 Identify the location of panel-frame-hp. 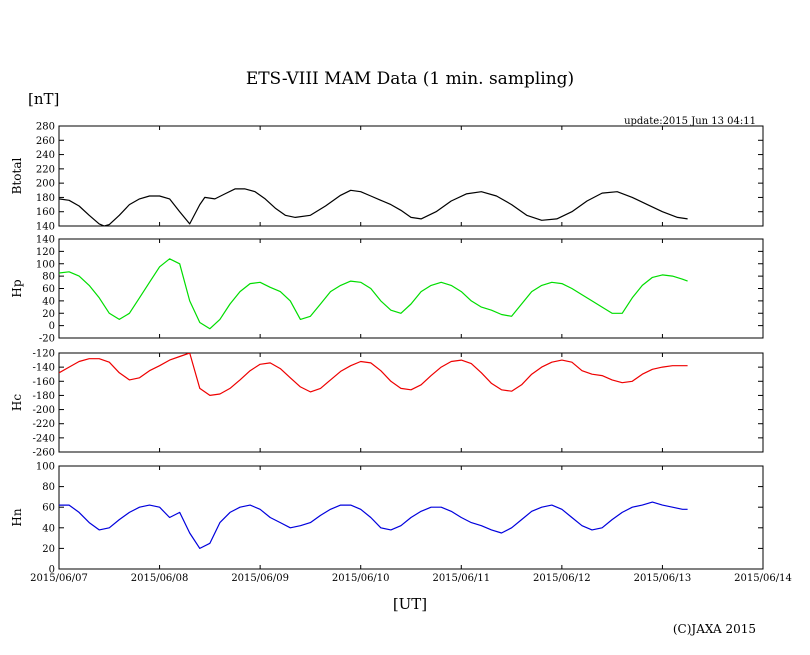
(411, 288).